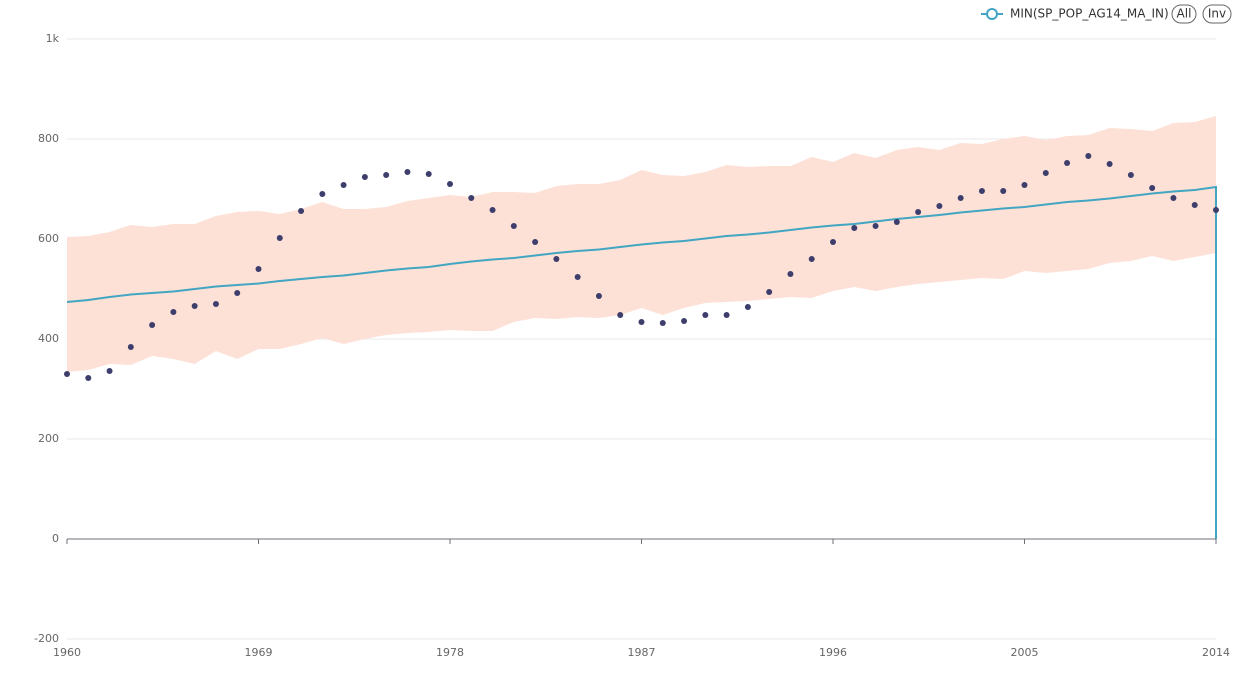 The image size is (1237, 678). What do you see at coordinates (992, 14) in the screenshot?
I see `legend-icon` at bounding box center [992, 14].